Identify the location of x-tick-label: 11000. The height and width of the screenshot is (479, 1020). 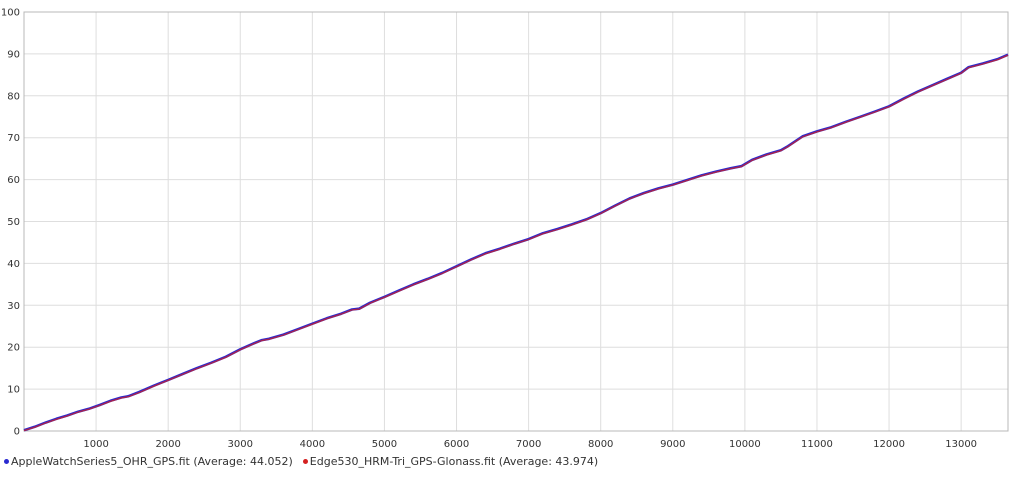
(817, 444).